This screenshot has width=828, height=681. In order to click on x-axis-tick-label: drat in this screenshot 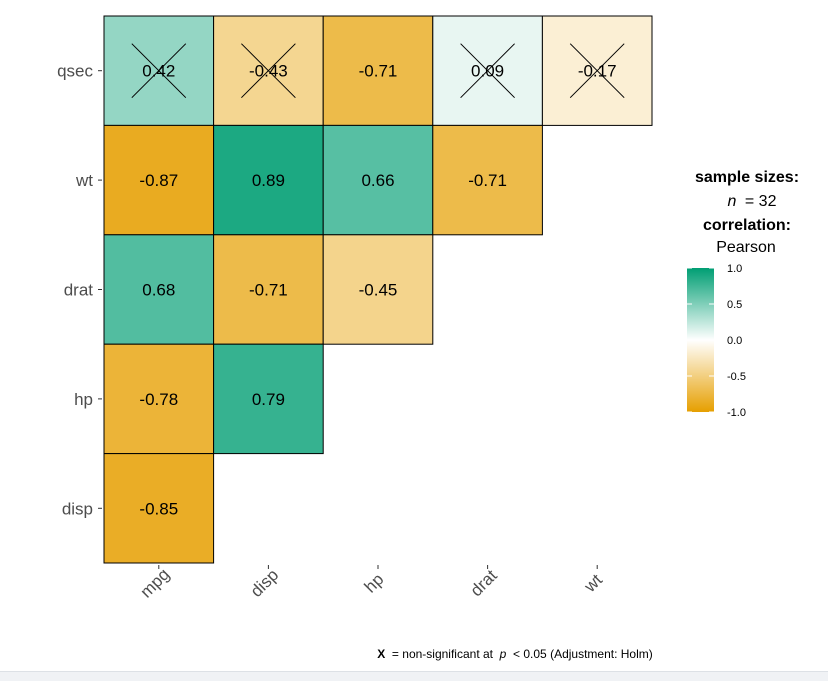, I will do `click(484, 583)`.